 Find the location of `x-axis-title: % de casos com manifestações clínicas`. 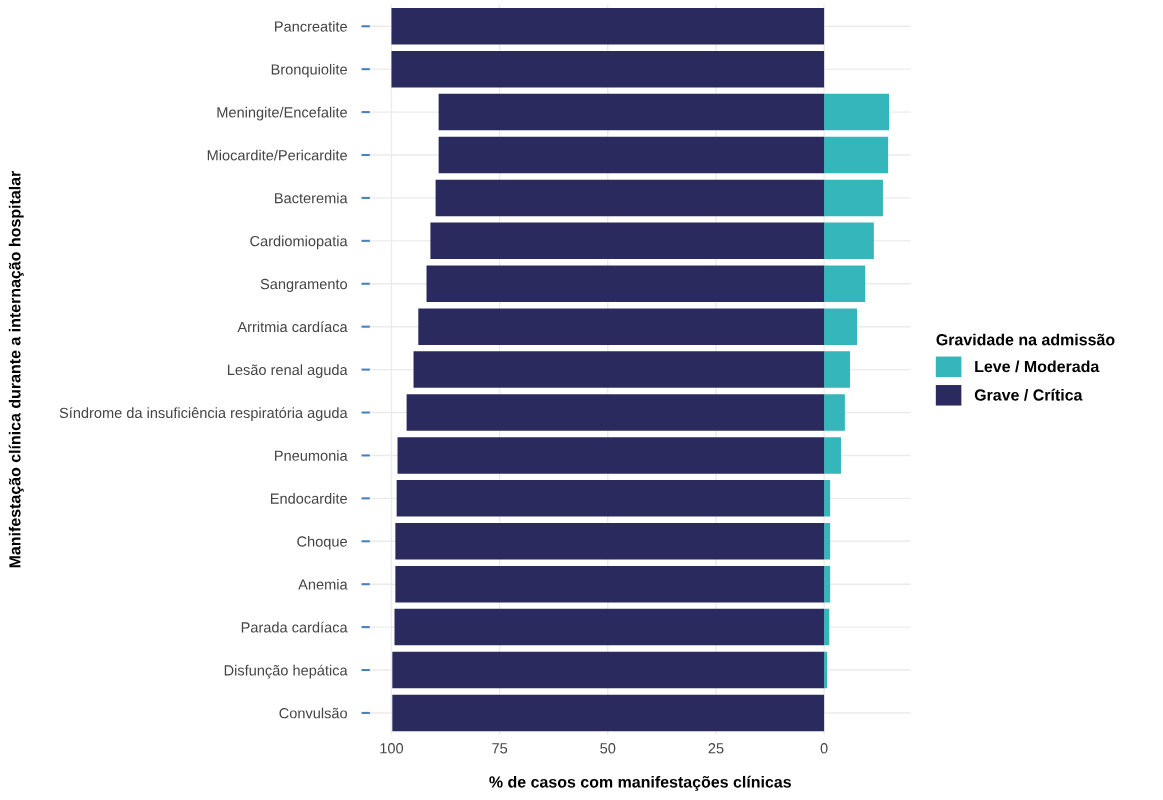

x-axis-title: % de casos com manifestações clínicas is located at coordinates (640, 783).